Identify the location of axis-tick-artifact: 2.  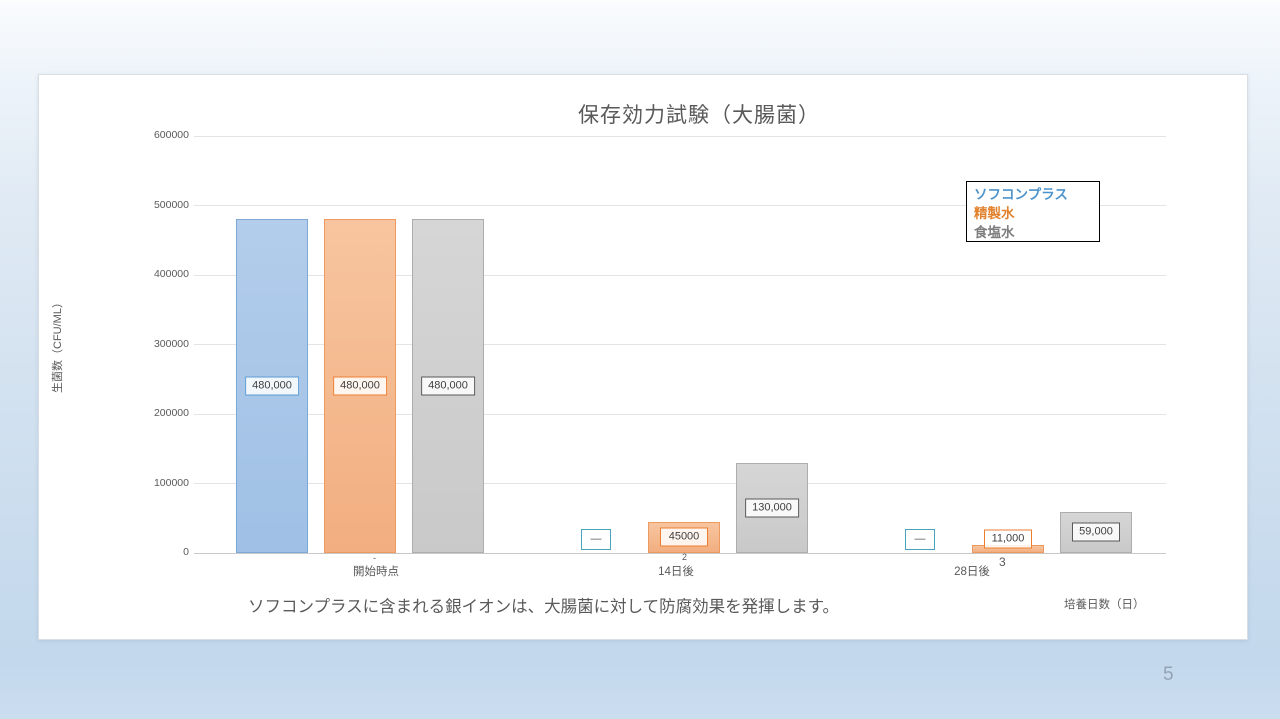
(685, 557).